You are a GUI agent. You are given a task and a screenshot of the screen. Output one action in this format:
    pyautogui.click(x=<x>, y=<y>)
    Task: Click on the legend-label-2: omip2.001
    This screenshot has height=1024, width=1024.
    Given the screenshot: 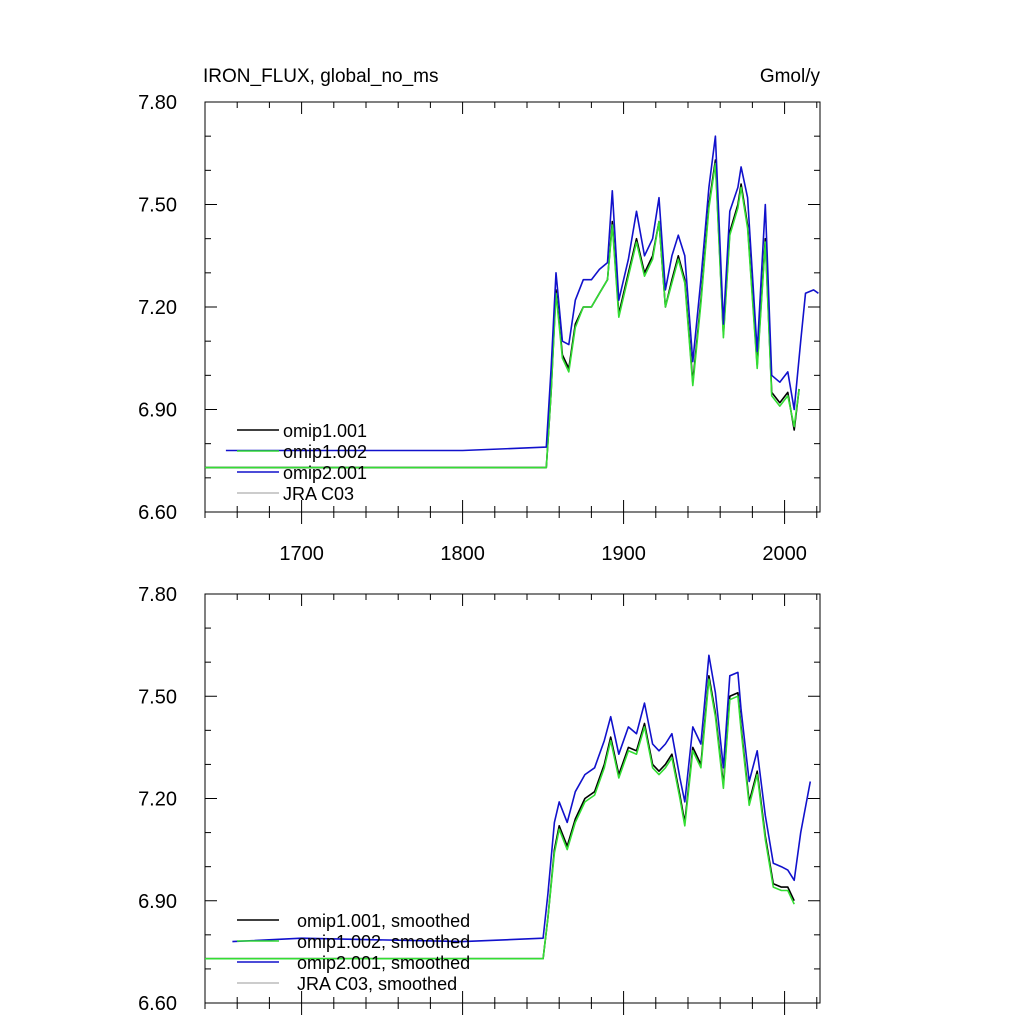 What is the action you would take?
    pyautogui.click(x=325, y=473)
    